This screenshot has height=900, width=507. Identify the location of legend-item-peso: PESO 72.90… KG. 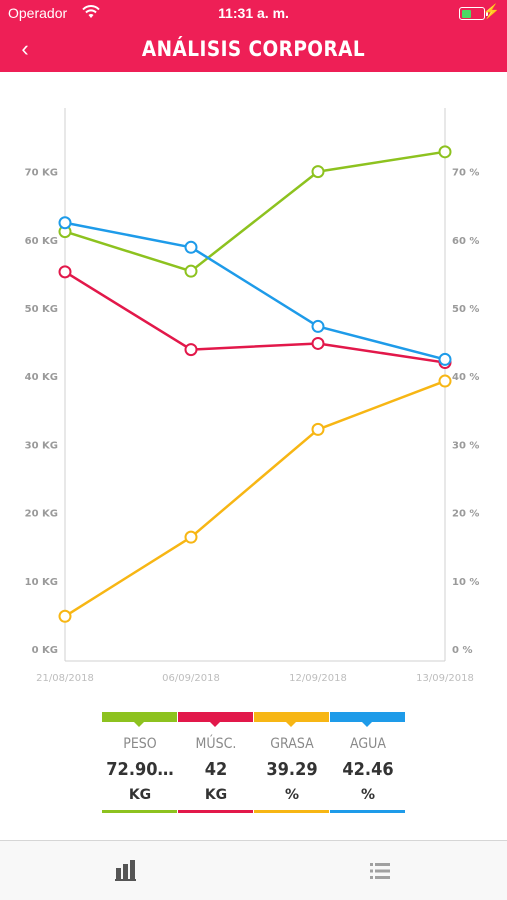
(140, 764).